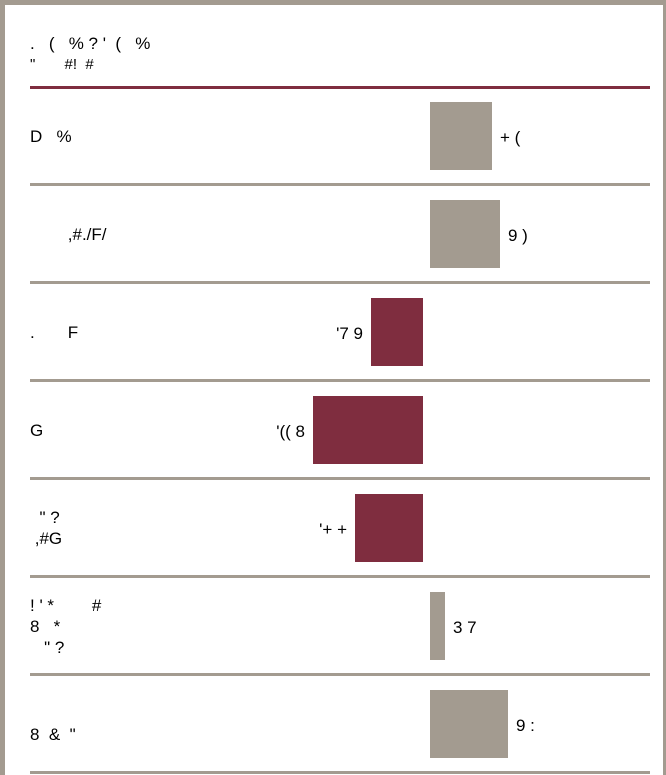 The image size is (666, 775). Describe the element at coordinates (664, 387) in the screenshot. I see `frame-border-right` at that location.